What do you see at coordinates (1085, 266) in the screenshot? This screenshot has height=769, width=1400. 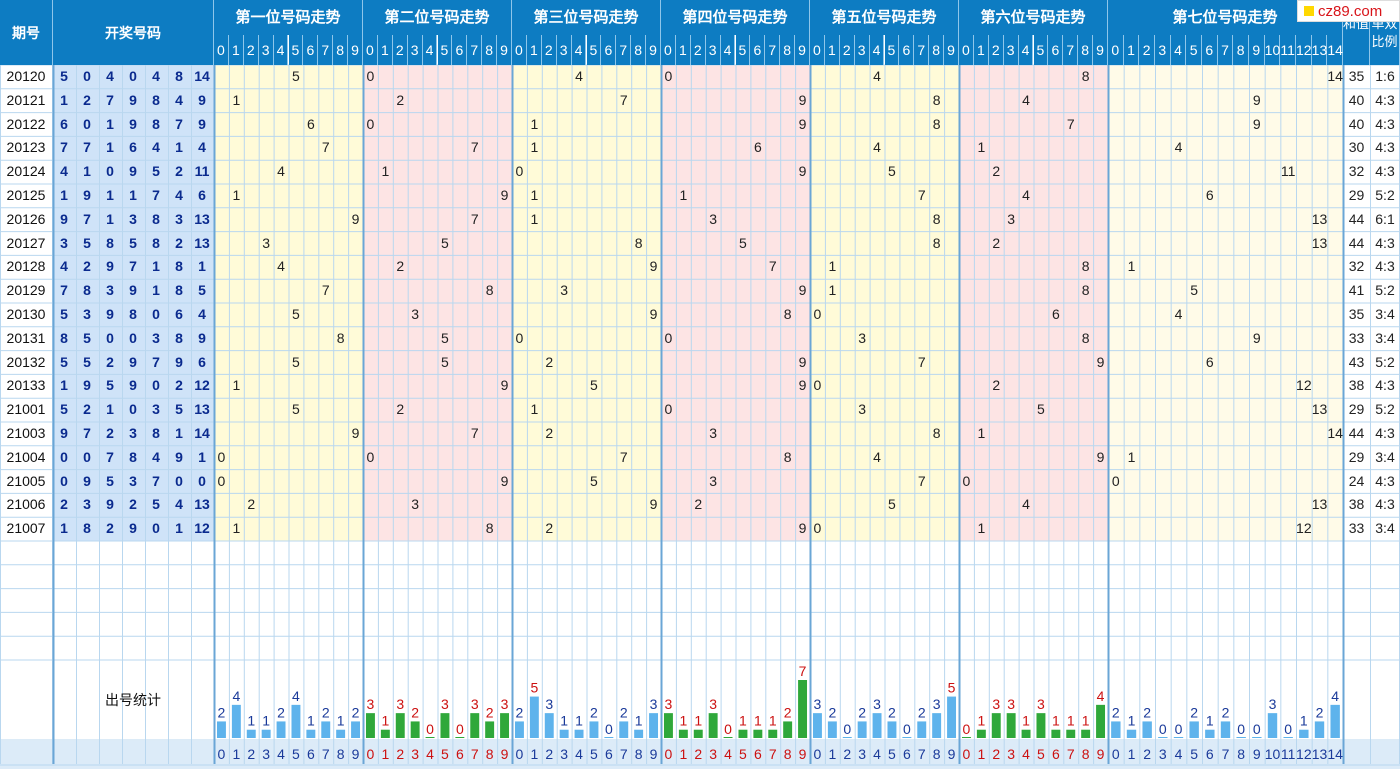 I see `trend-mark: 8` at bounding box center [1085, 266].